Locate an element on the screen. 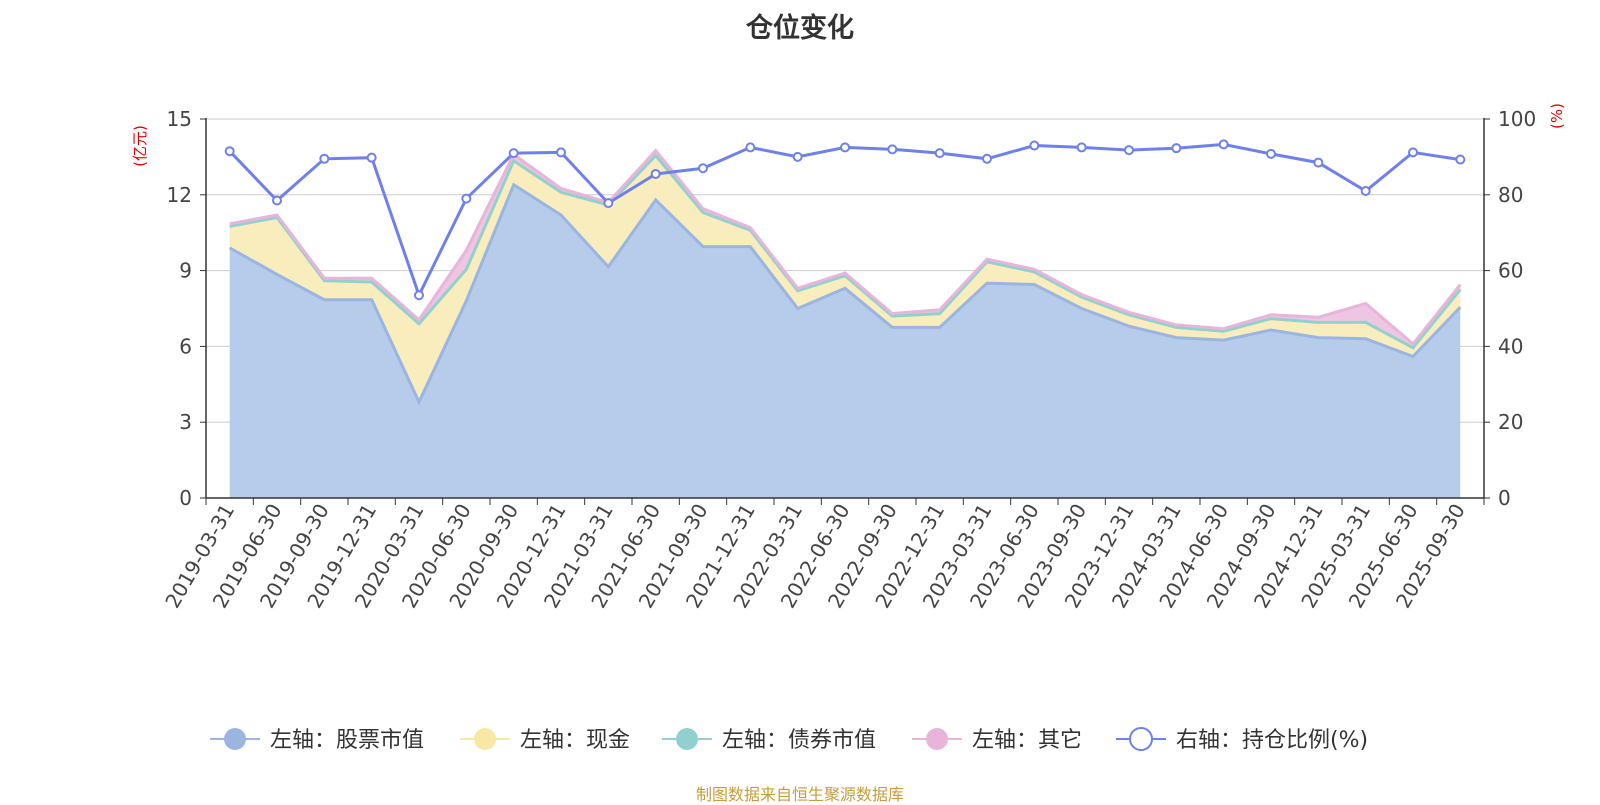 The width and height of the screenshot is (1600, 805). legend-label: 左轴：现金 is located at coordinates (575, 740).